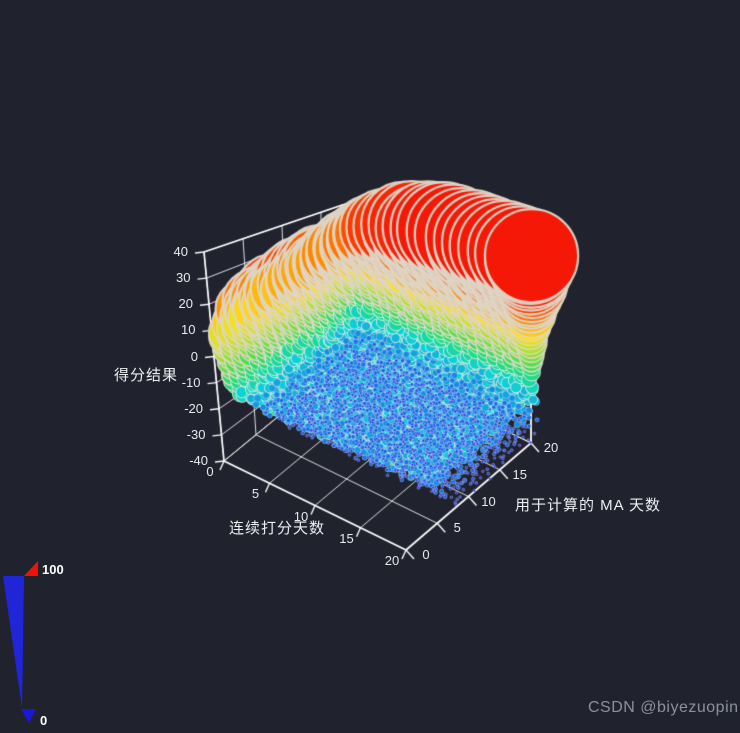  What do you see at coordinates (13, 642) in the screenshot?
I see `colorbar-wedge` at bounding box center [13, 642].